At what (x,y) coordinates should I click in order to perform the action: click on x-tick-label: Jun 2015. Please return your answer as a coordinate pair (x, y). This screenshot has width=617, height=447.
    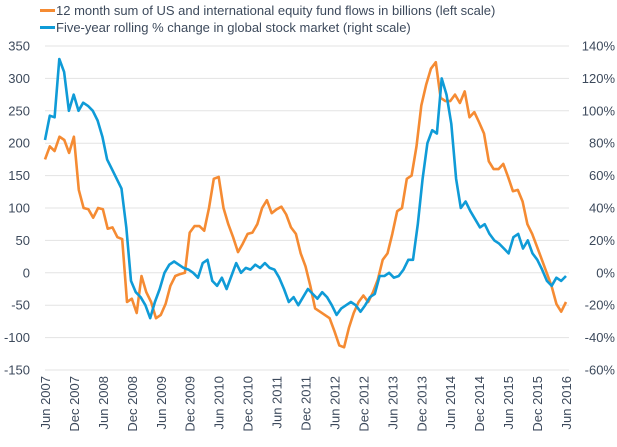
    Looking at the image, I should click on (508, 403).